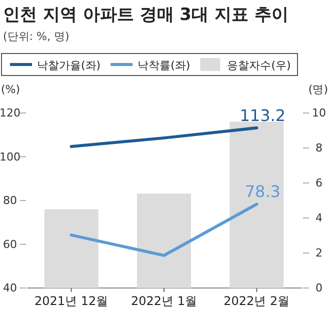 This screenshot has height=311, width=329. What do you see at coordinates (262, 192) in the screenshot?
I see `data-label: 78.3` at bounding box center [262, 192].